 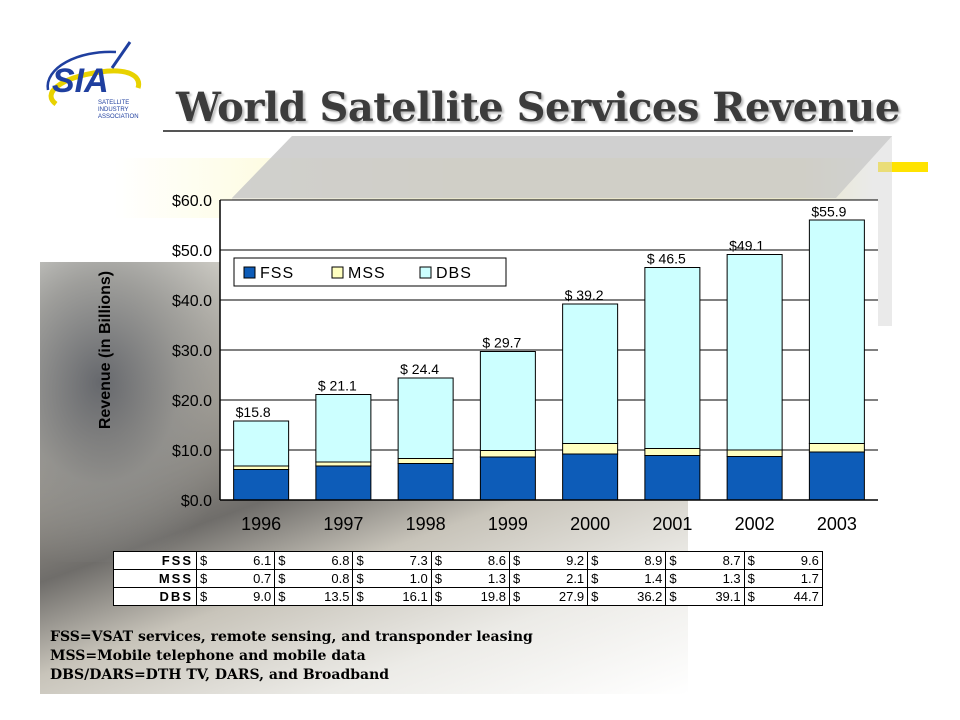 What do you see at coordinates (261, 524) in the screenshot?
I see `x-tick-label: 1996` at bounding box center [261, 524].